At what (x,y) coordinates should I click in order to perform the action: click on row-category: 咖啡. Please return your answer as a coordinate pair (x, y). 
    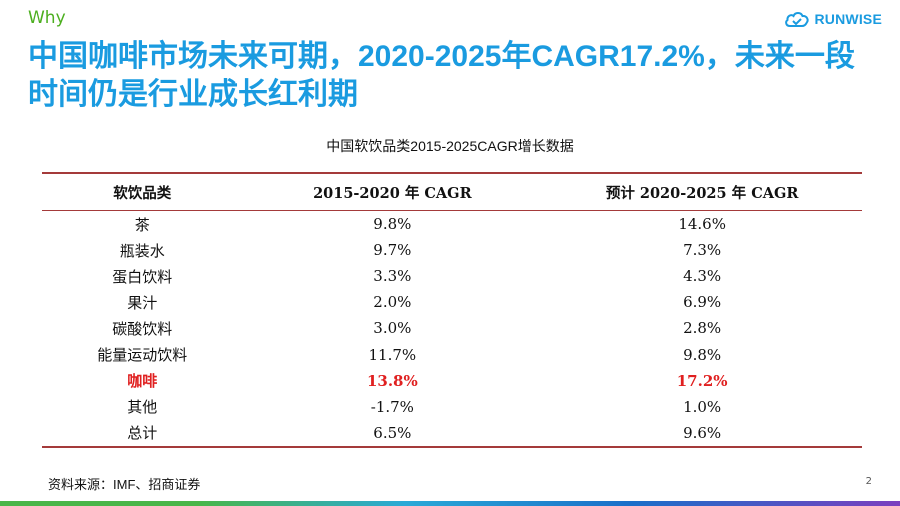
    Looking at the image, I should click on (142, 381).